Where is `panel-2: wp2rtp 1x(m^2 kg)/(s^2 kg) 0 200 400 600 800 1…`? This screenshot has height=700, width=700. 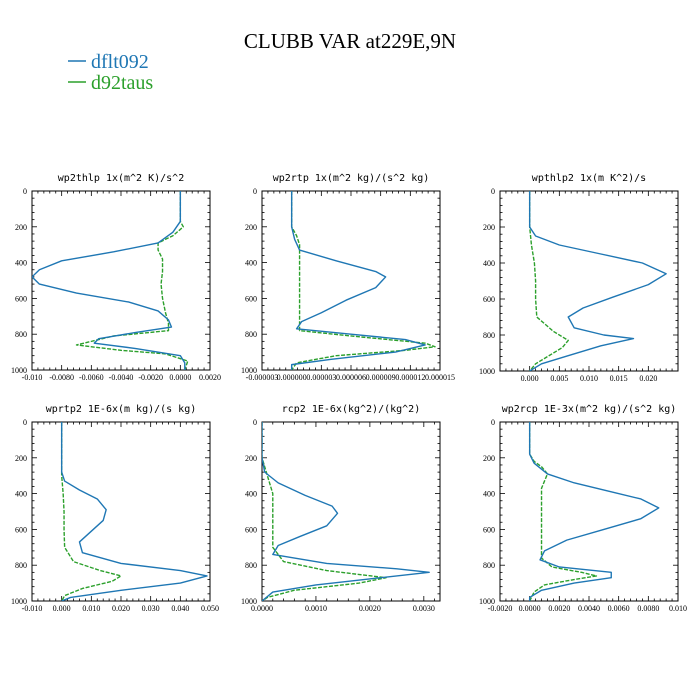
panel-2: wp2rtp 1x(m^2 kg)/(s^2 kg) 0 200 400 600 800 1… is located at coordinates (348, 277).